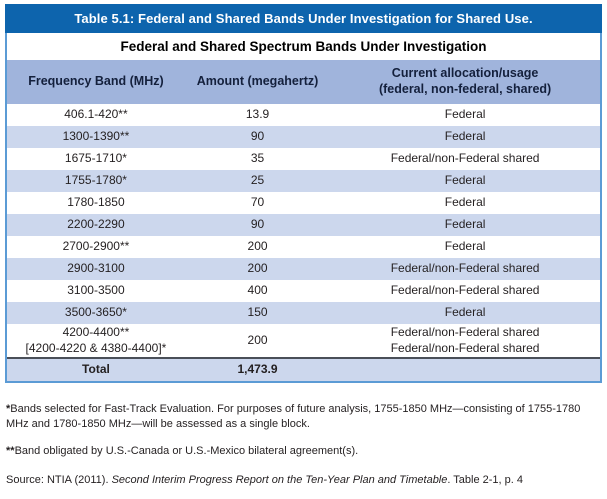  What do you see at coordinates (96, 159) in the screenshot?
I see `cell-frequency-band: 1675-1710*` at bounding box center [96, 159].